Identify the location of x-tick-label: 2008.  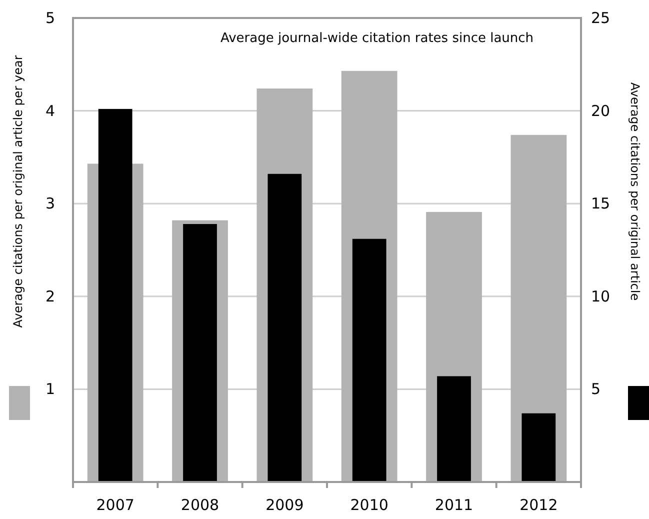
(200, 505).